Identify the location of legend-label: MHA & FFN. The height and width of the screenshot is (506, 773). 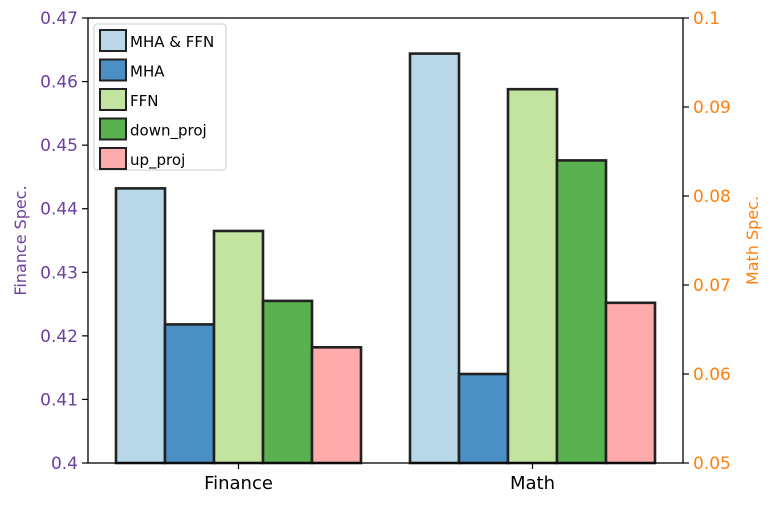
(172, 42).